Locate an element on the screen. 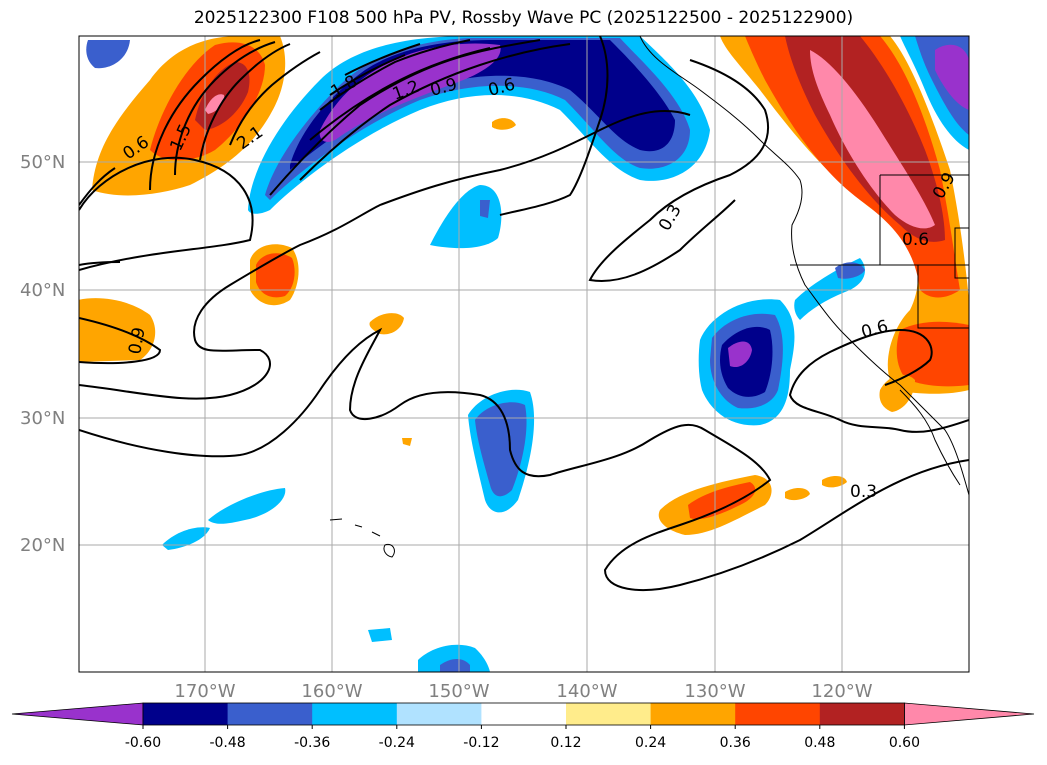 The height and width of the screenshot is (765, 1047). colorbar-tick-label: 0.12 is located at coordinates (565, 743).